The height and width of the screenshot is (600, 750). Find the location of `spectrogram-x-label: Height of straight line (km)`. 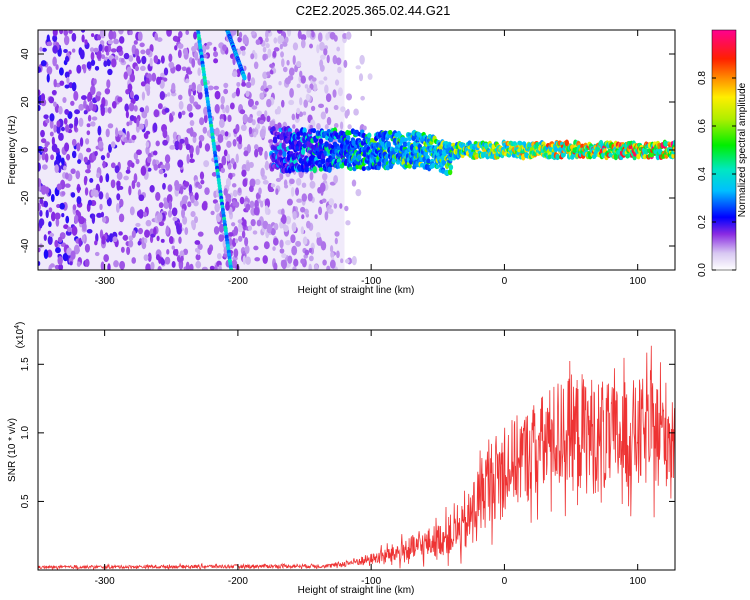

spectrogram-x-label: Height of straight line (km) is located at coordinates (356, 290).